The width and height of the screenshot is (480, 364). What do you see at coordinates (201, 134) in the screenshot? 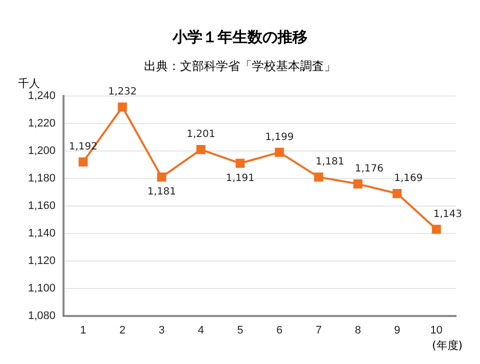
I see `data-label: 1,201` at bounding box center [201, 134].